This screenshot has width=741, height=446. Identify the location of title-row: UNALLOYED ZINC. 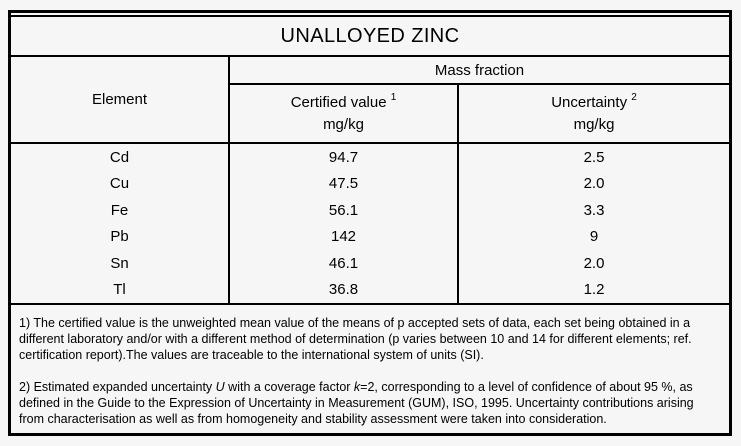
(370, 37).